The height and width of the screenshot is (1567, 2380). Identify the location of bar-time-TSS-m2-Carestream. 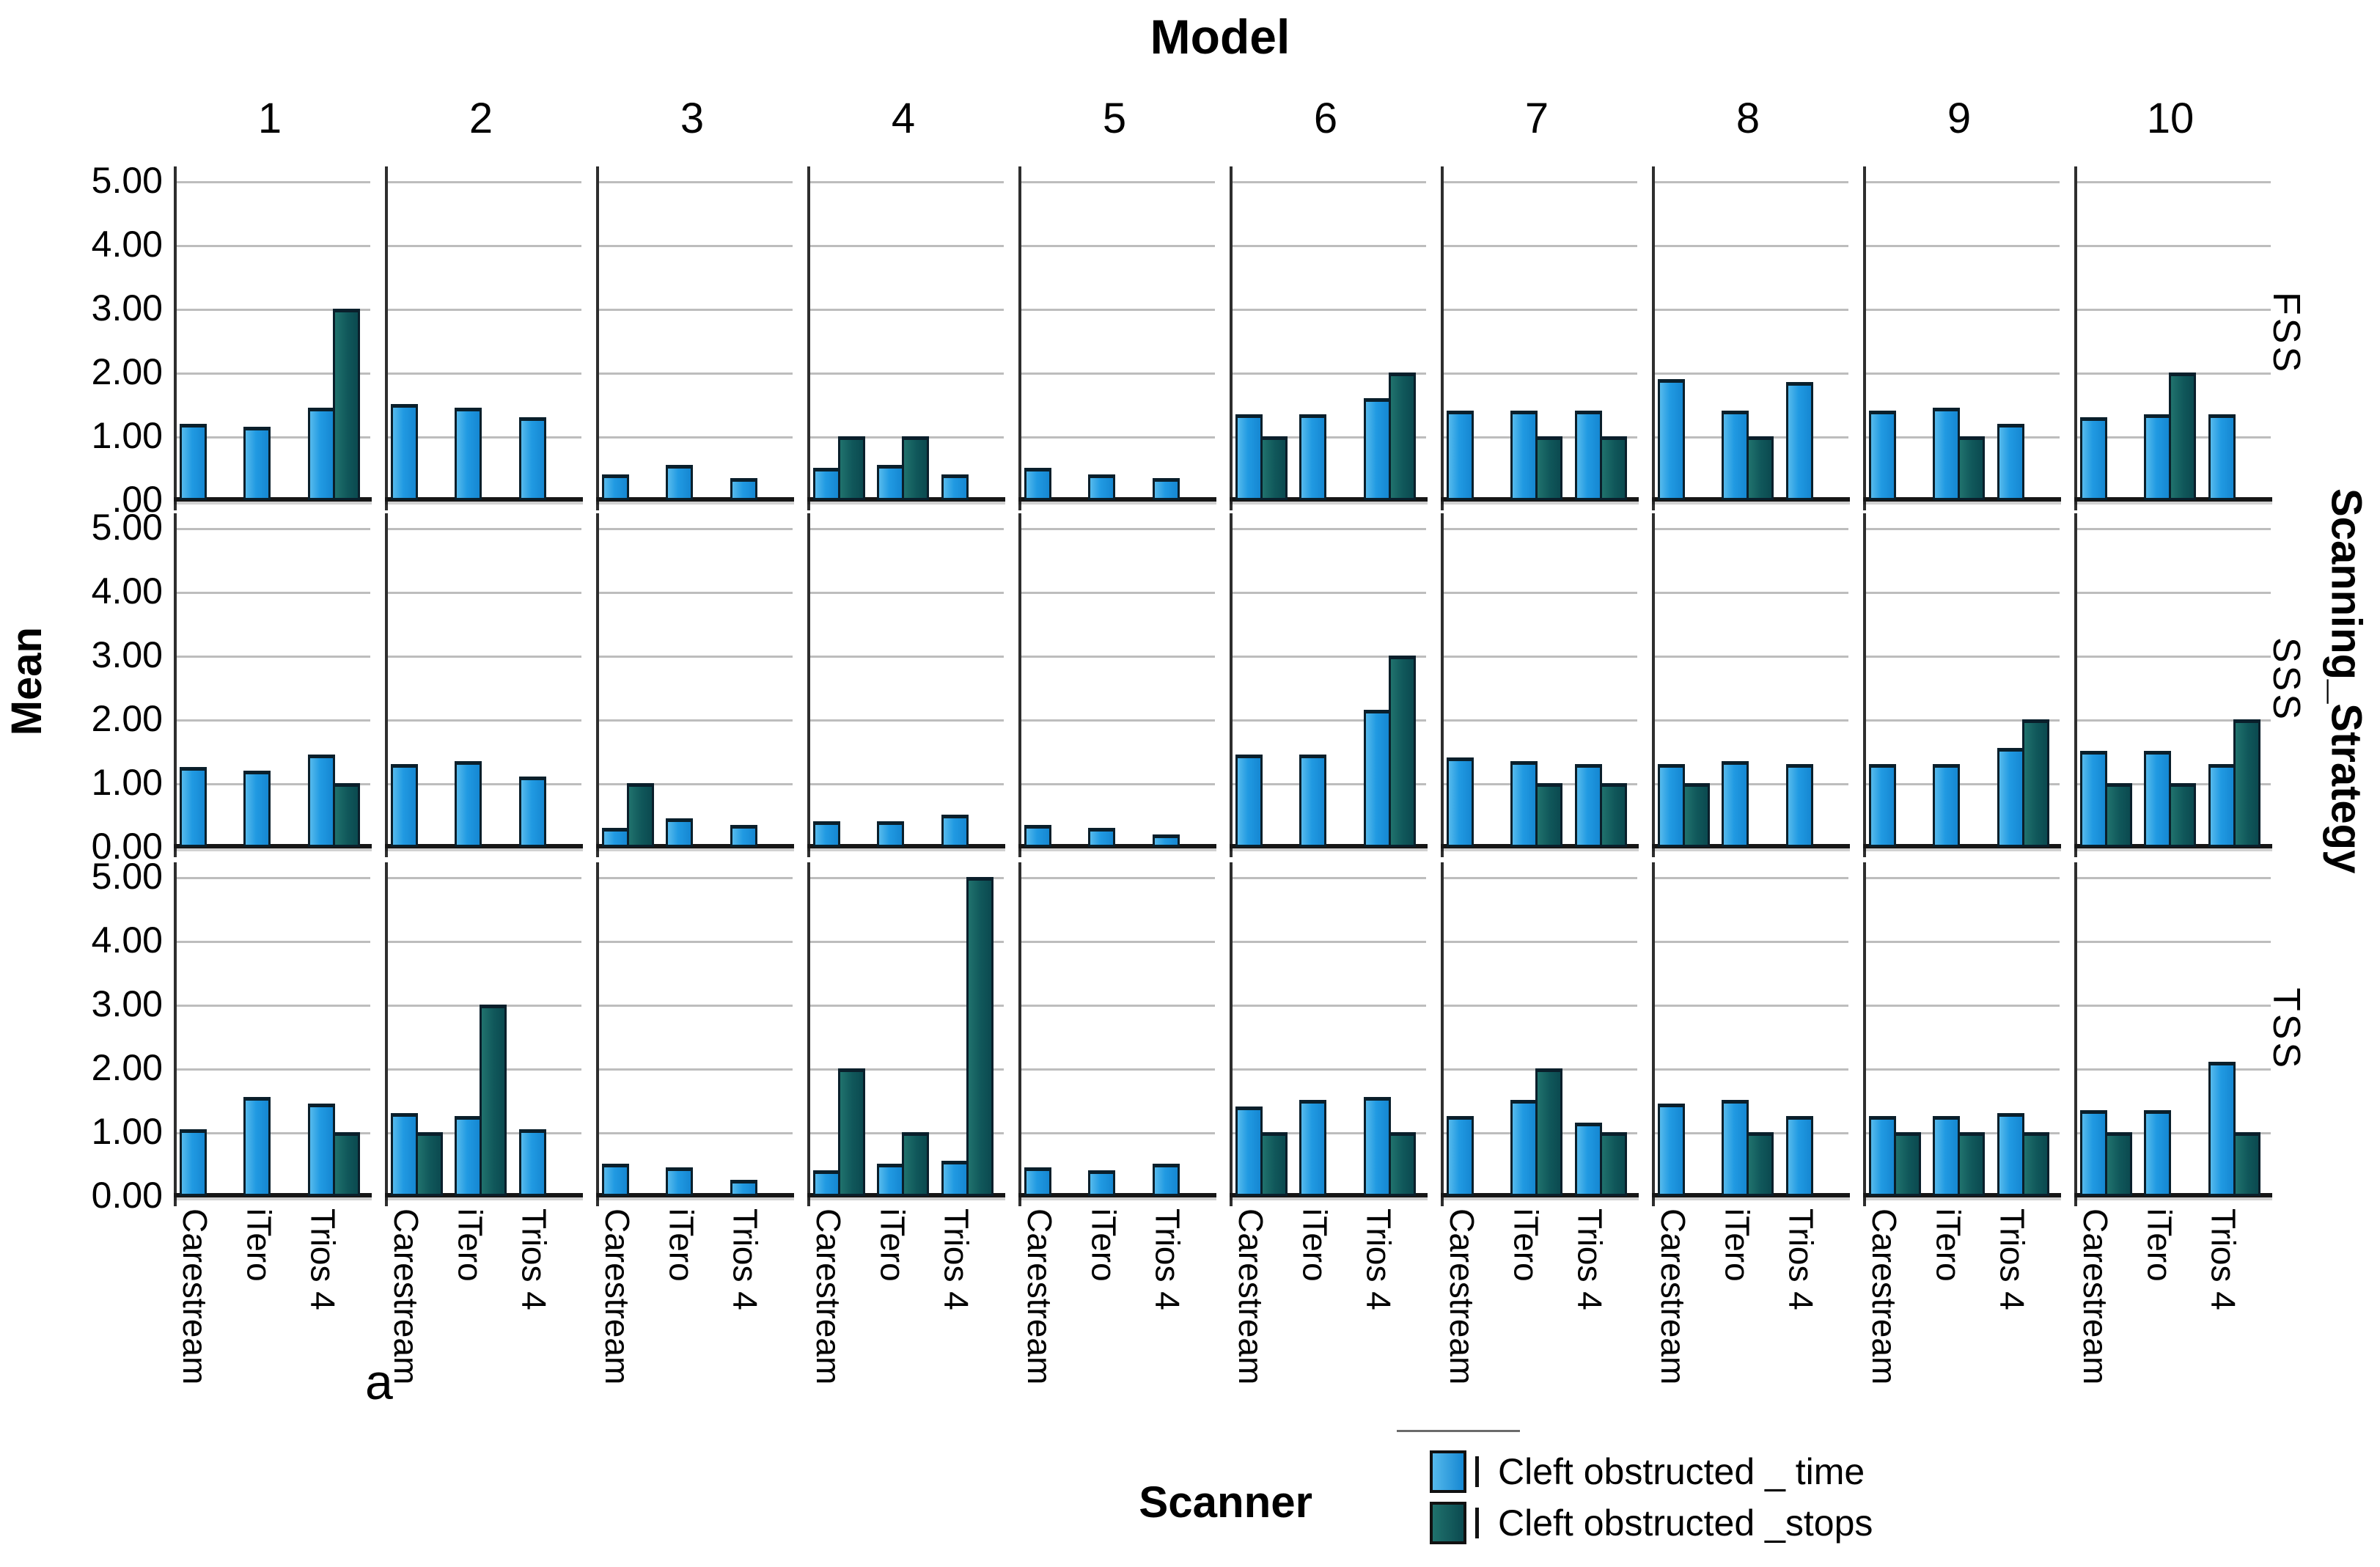
(404, 1155).